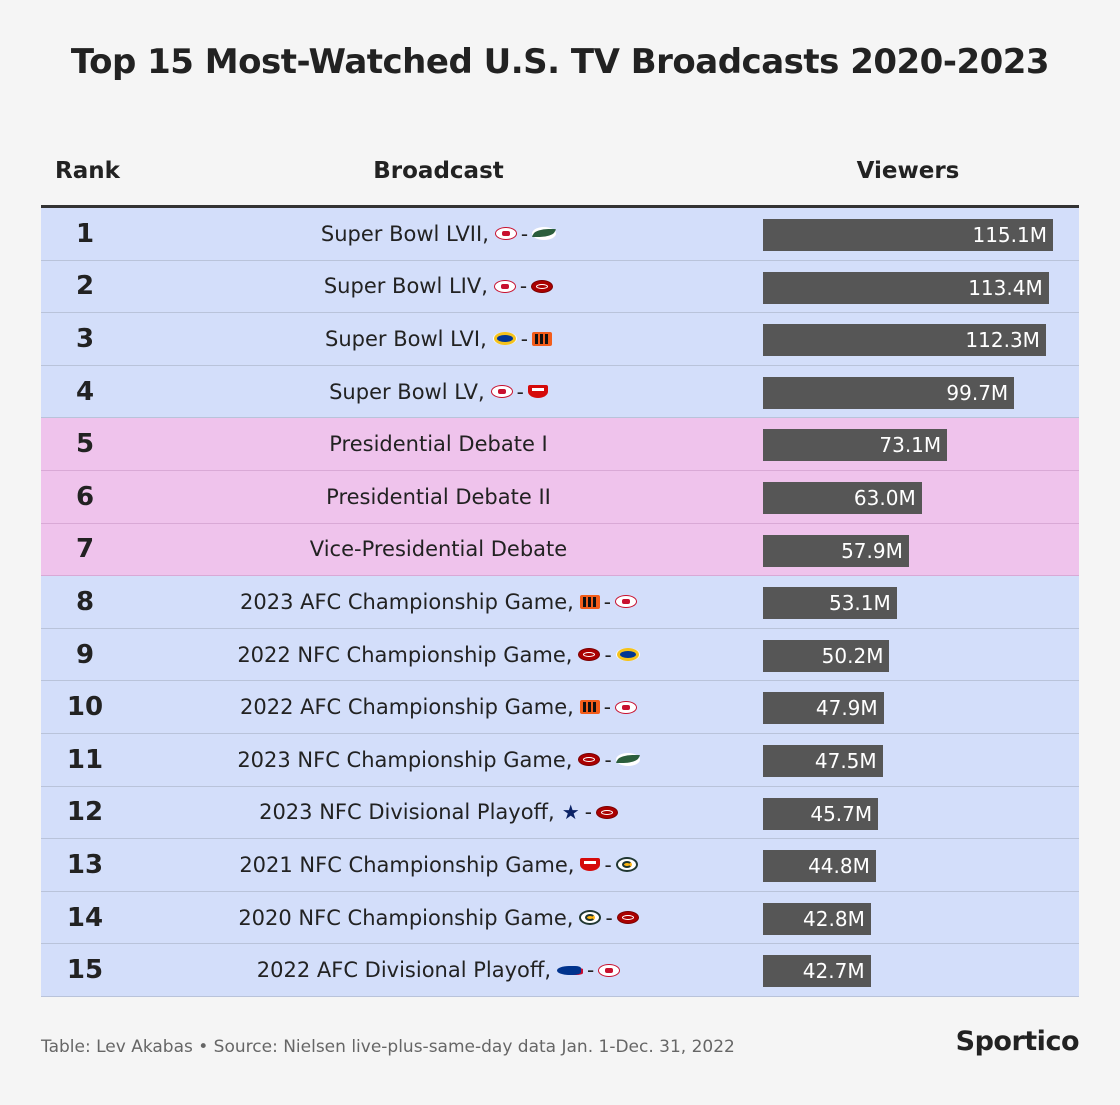 The image size is (1120, 1105). I want to click on header-divider, so click(560, 206).